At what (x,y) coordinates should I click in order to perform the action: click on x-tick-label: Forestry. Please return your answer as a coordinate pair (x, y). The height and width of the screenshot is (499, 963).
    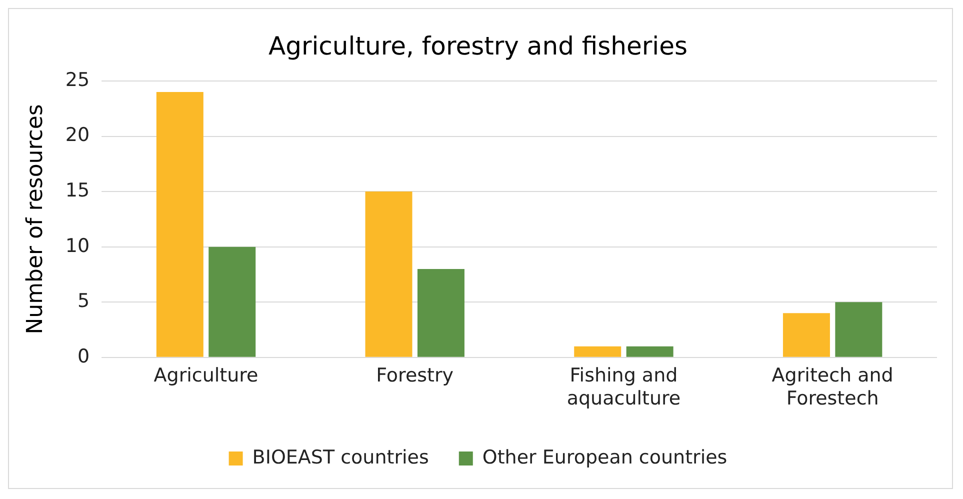
    Looking at the image, I should click on (415, 375).